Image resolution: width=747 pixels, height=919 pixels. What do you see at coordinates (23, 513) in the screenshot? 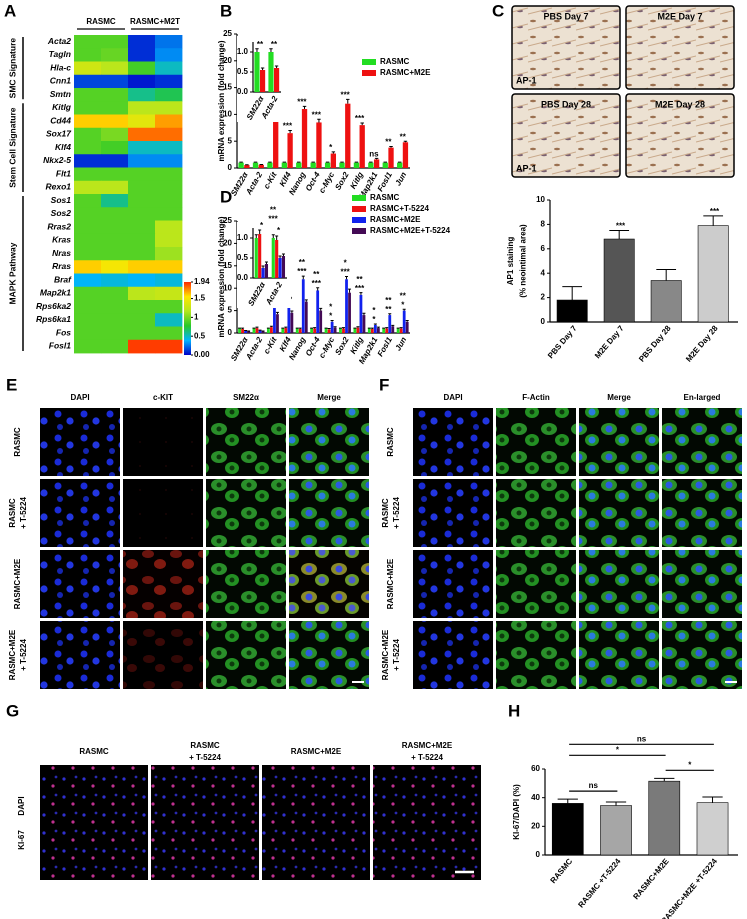
I see `row-label: + T-5224` at bounding box center [23, 513].